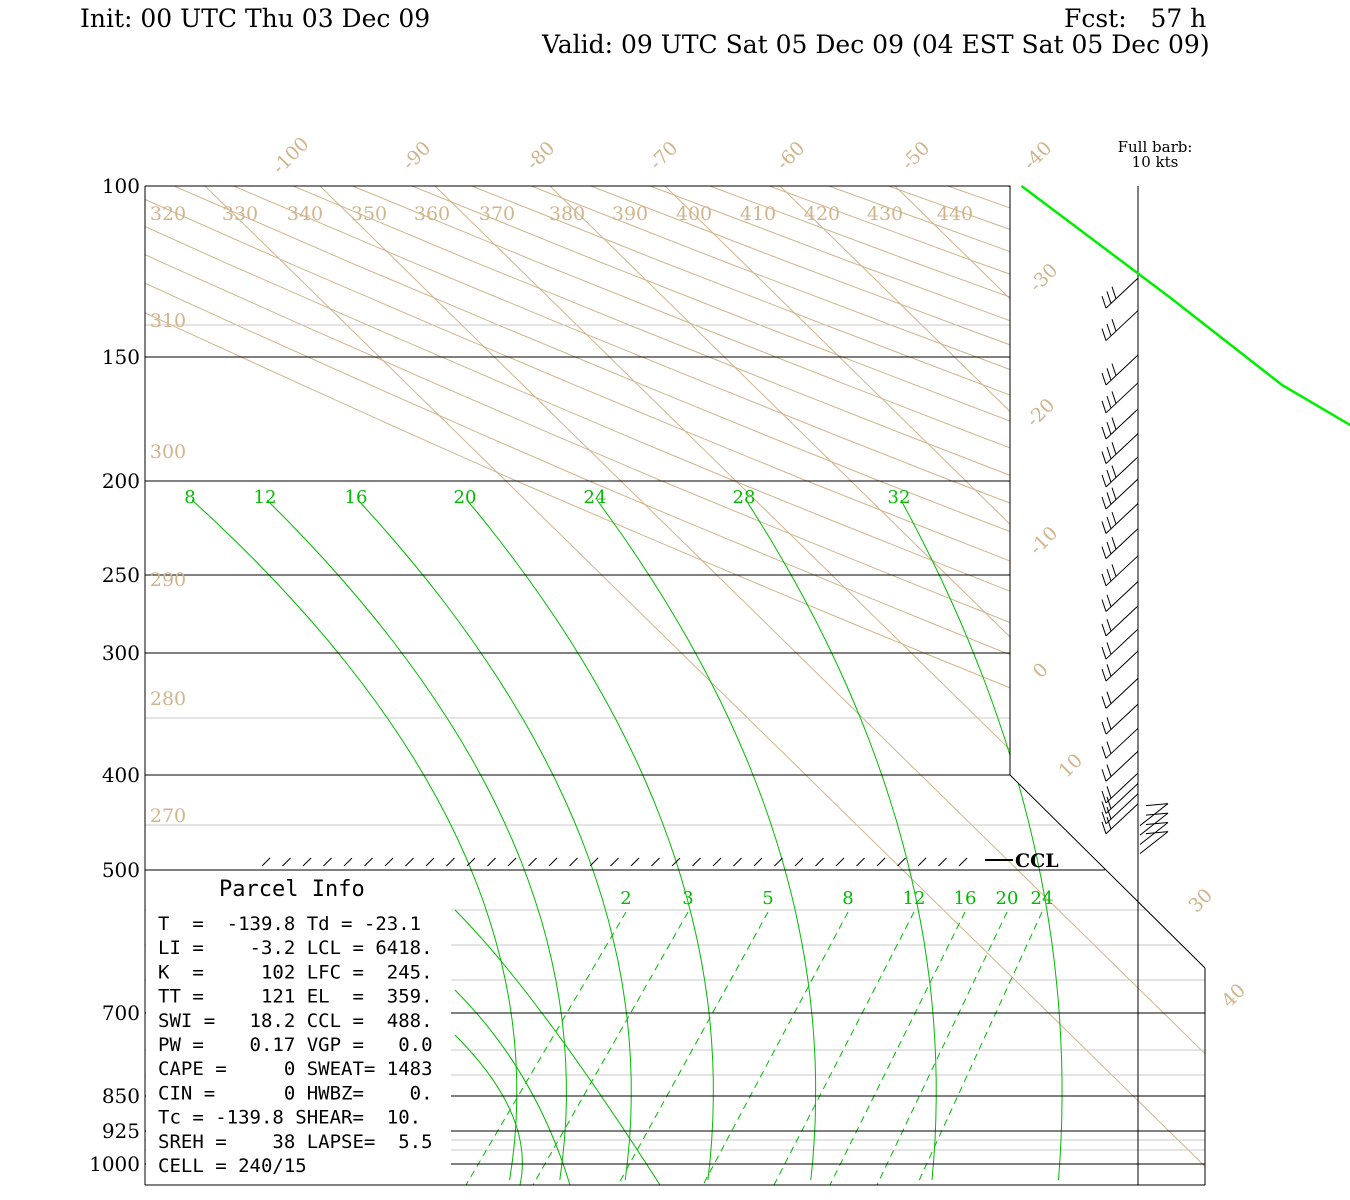  I want to click on theta-label-350: 350, so click(369, 214).